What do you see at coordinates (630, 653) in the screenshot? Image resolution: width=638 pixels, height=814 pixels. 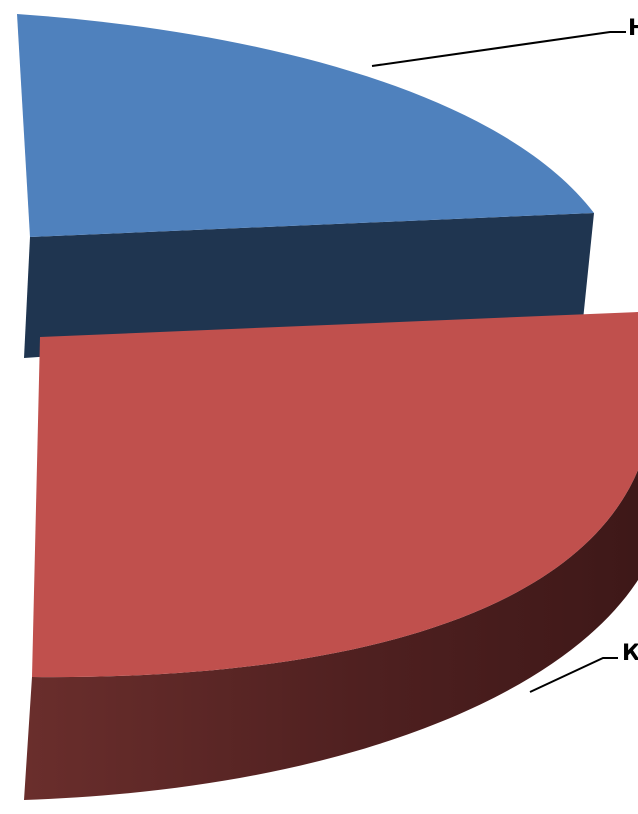 I see `data-label-red: К` at bounding box center [630, 653].